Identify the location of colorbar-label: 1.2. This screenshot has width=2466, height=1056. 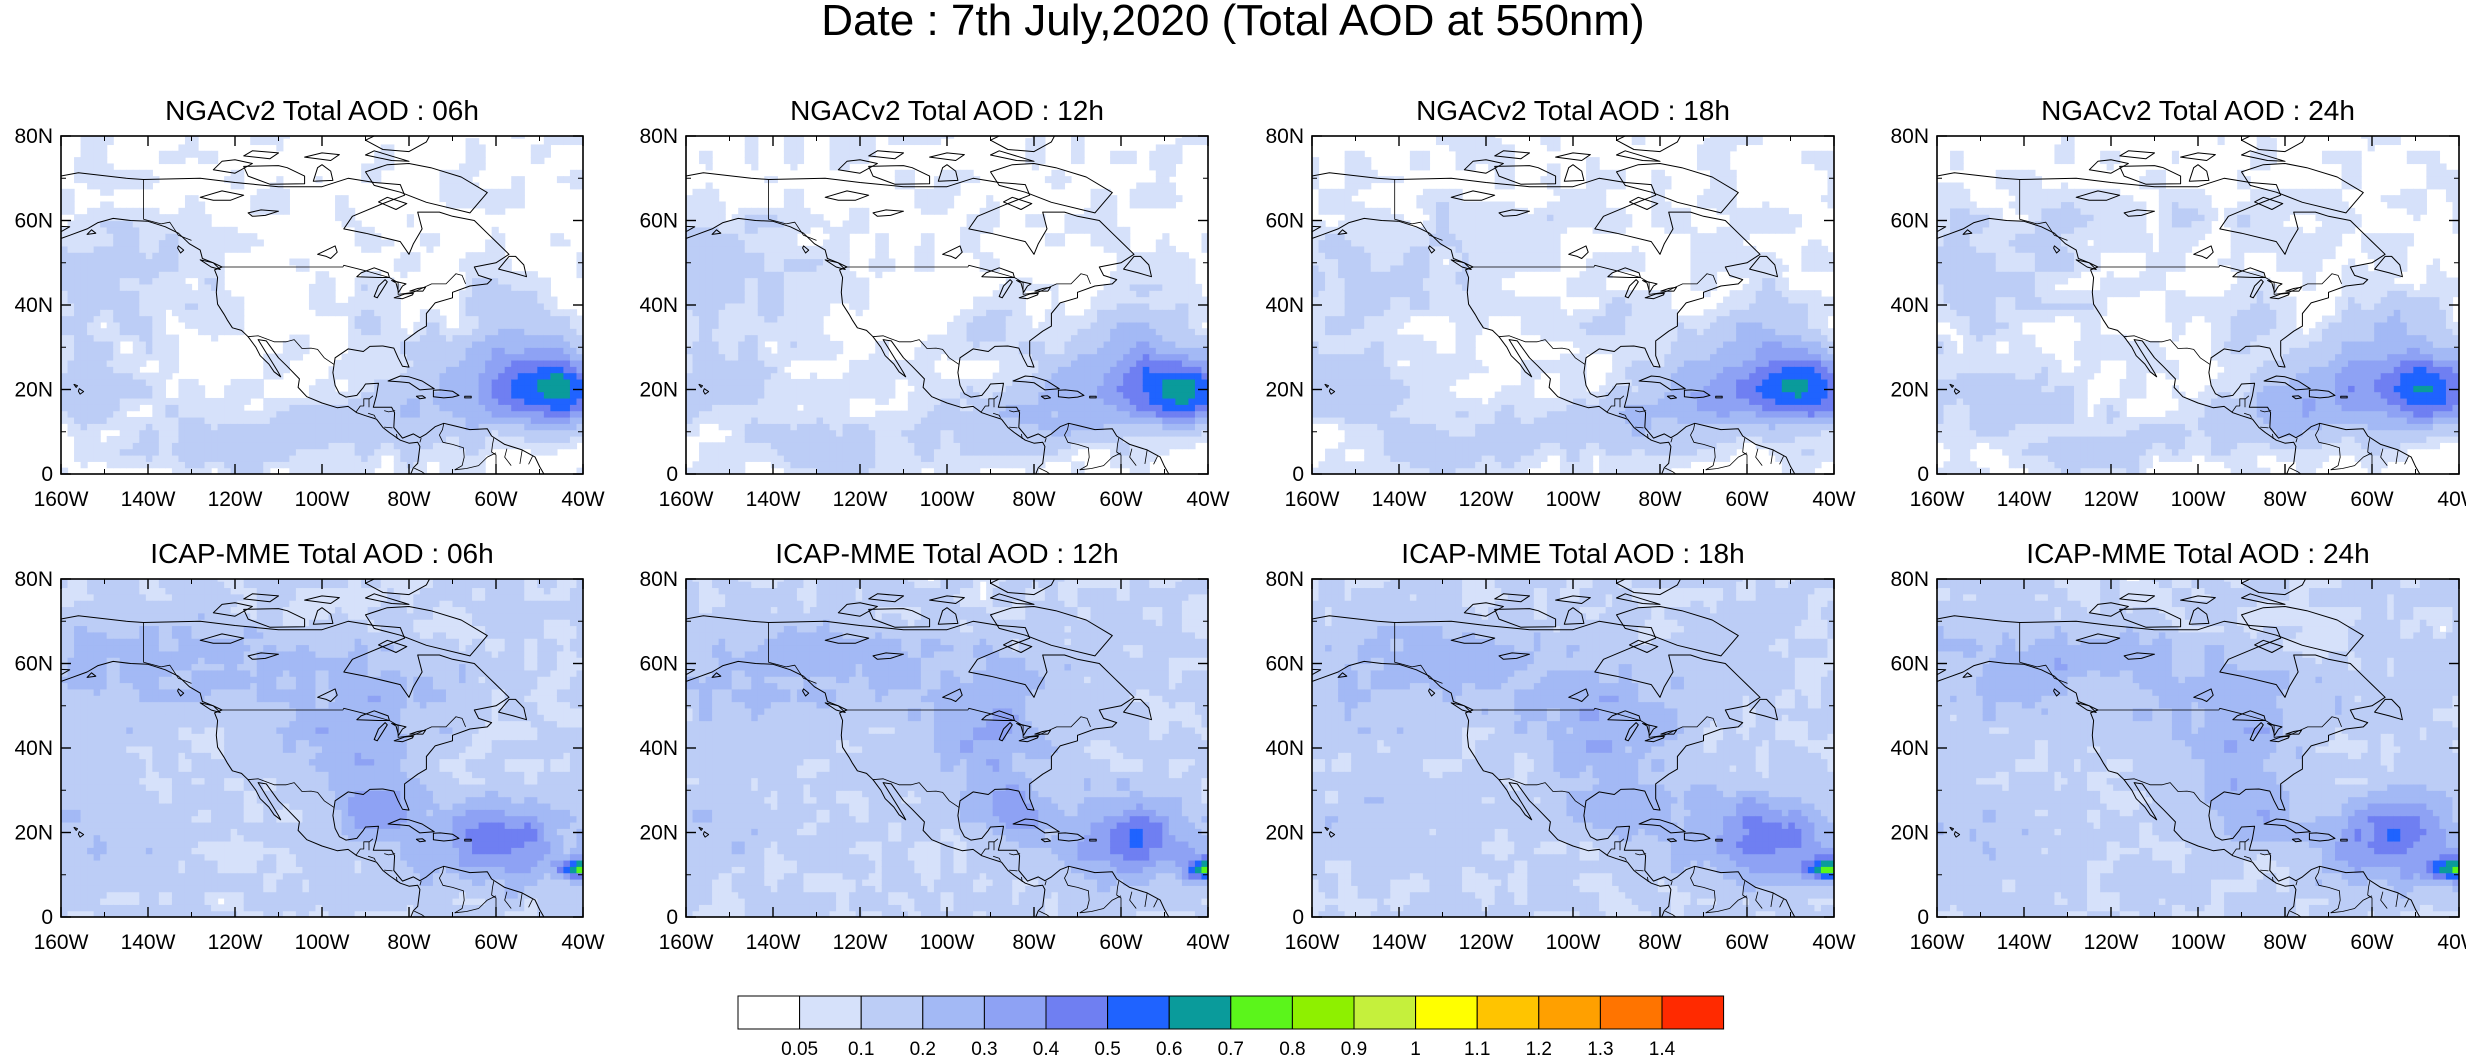
(1539, 1047).